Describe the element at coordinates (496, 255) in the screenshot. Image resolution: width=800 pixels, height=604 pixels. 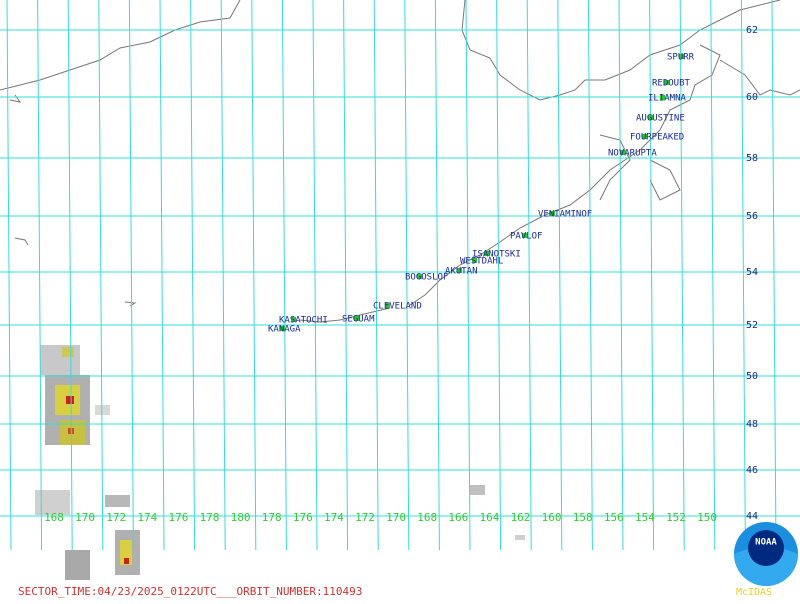
I see `volcano-label: ISANOTSKI` at that location.